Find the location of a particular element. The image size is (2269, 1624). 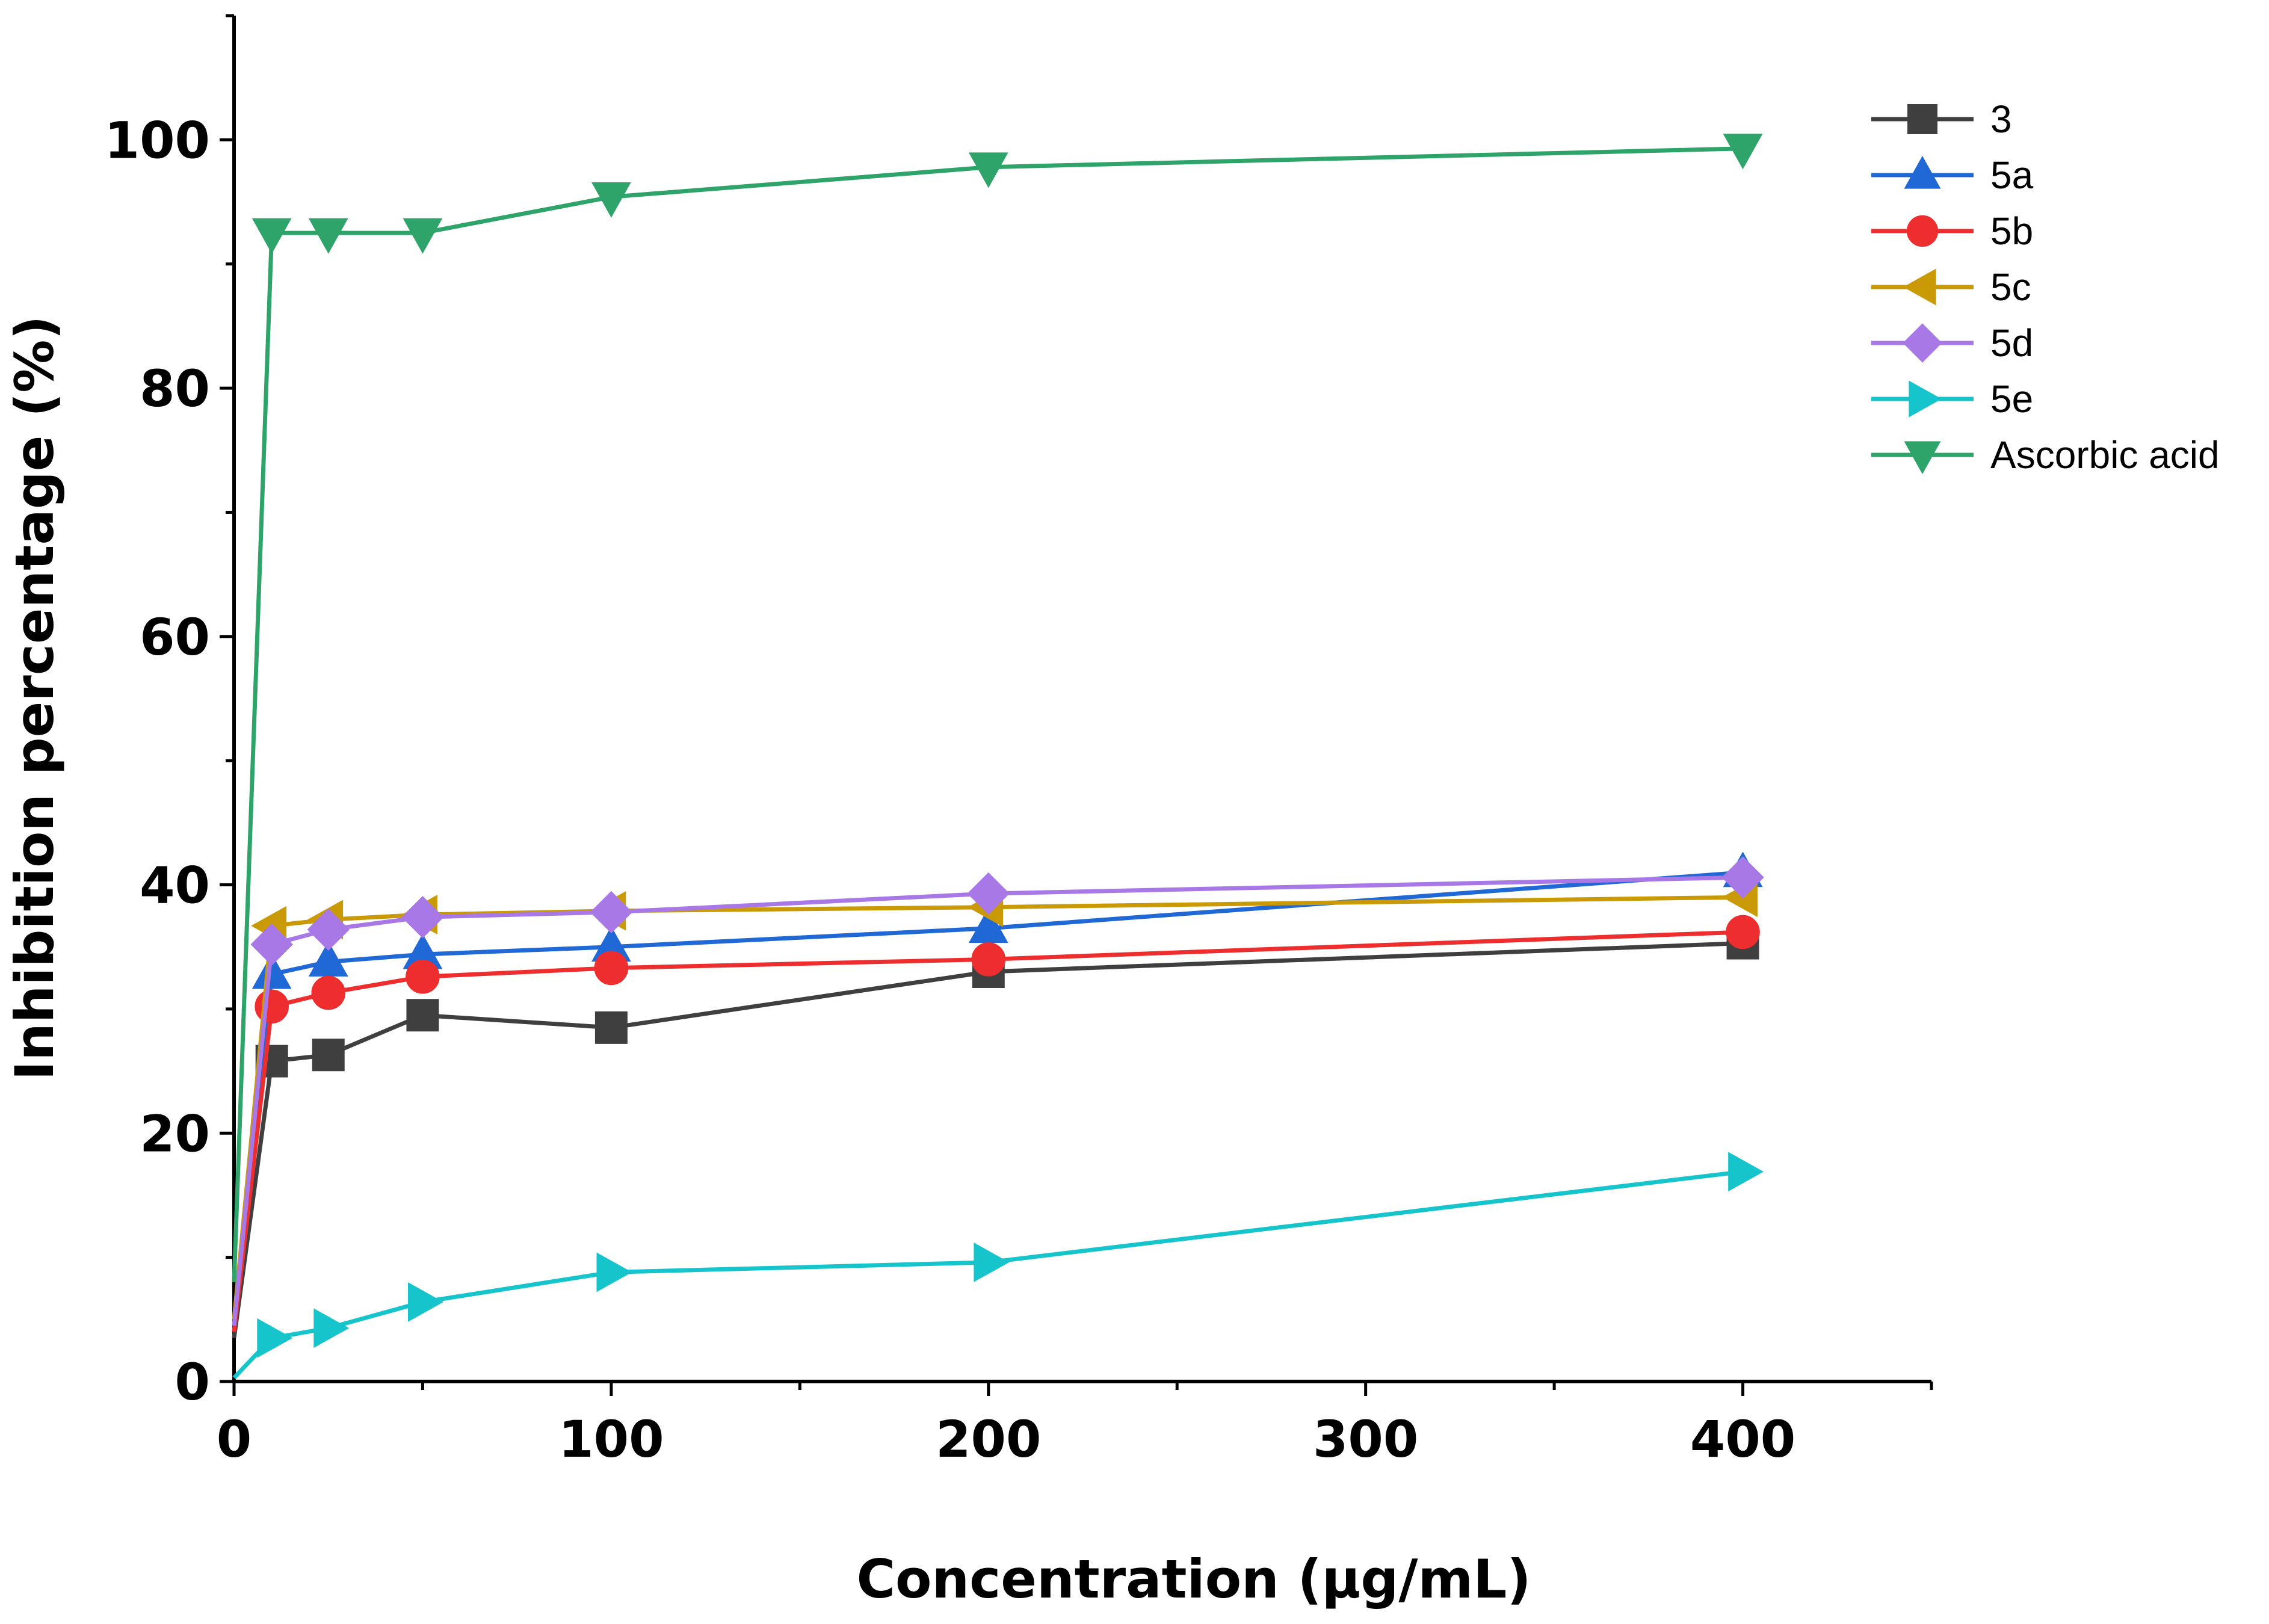

x-tick-label: 200 is located at coordinates (988, 1439).